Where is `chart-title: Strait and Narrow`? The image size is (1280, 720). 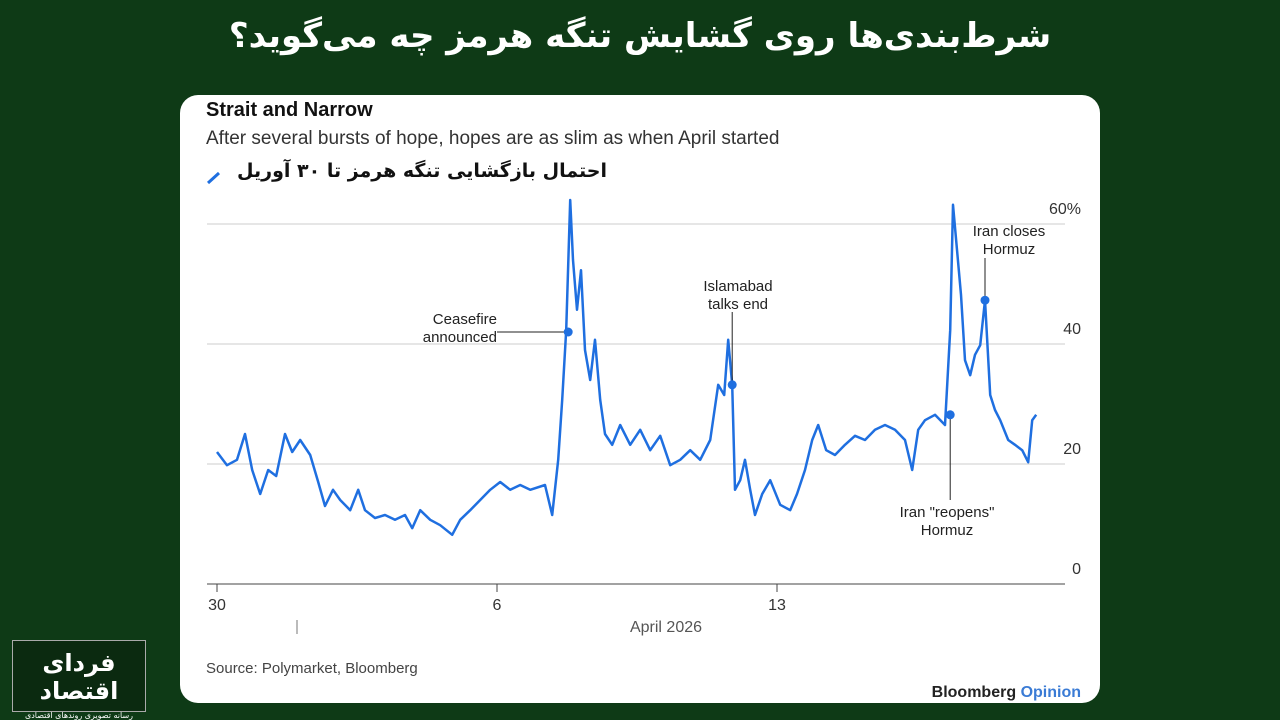 chart-title: Strait and Narrow is located at coordinates (289, 110).